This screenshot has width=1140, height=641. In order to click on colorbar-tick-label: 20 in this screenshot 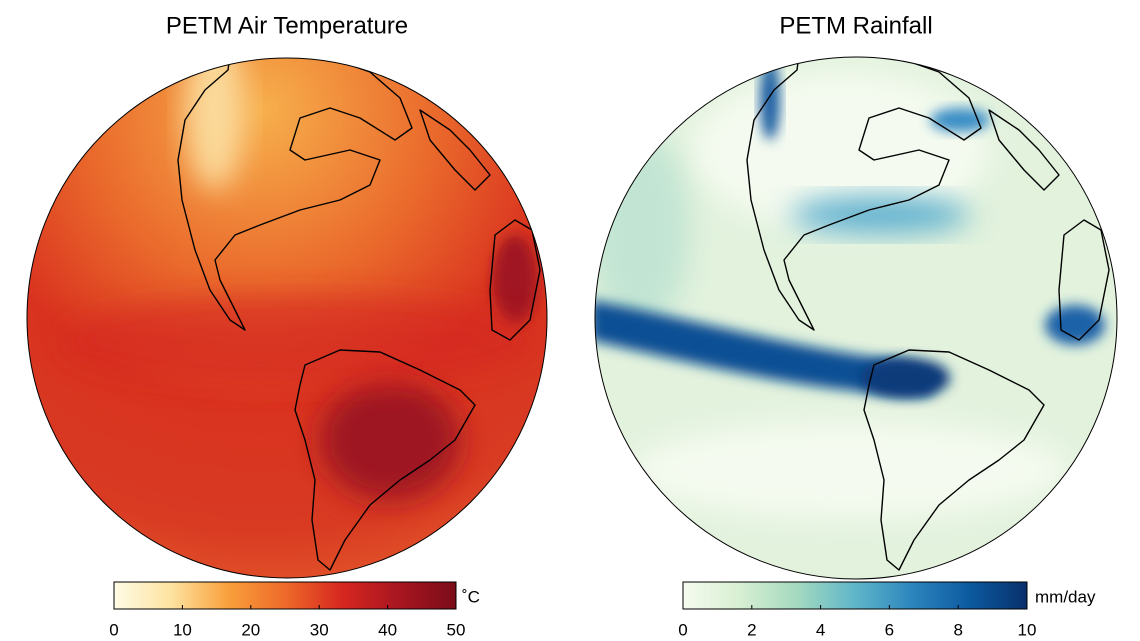, I will do `click(250, 629)`.